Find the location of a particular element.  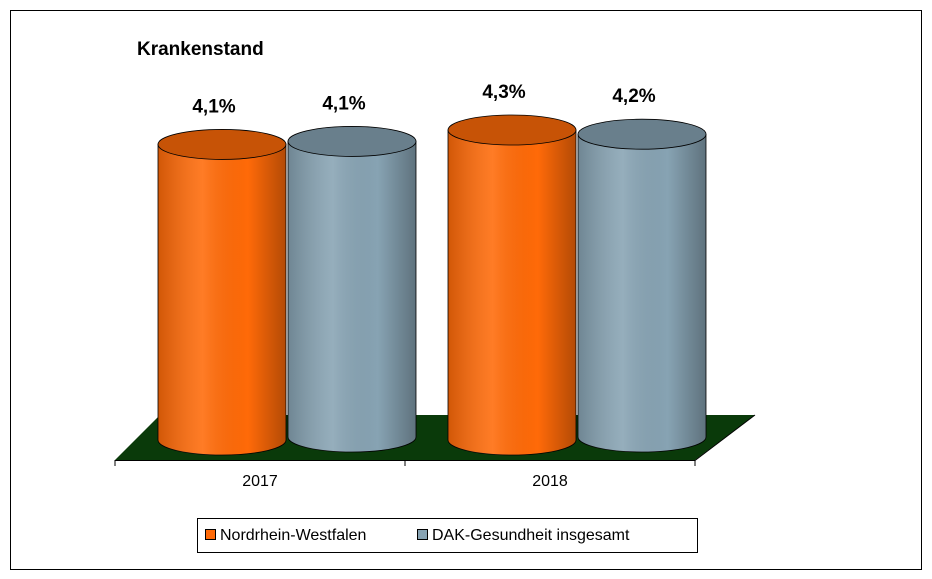

data-label: 4,3% is located at coordinates (503, 92).